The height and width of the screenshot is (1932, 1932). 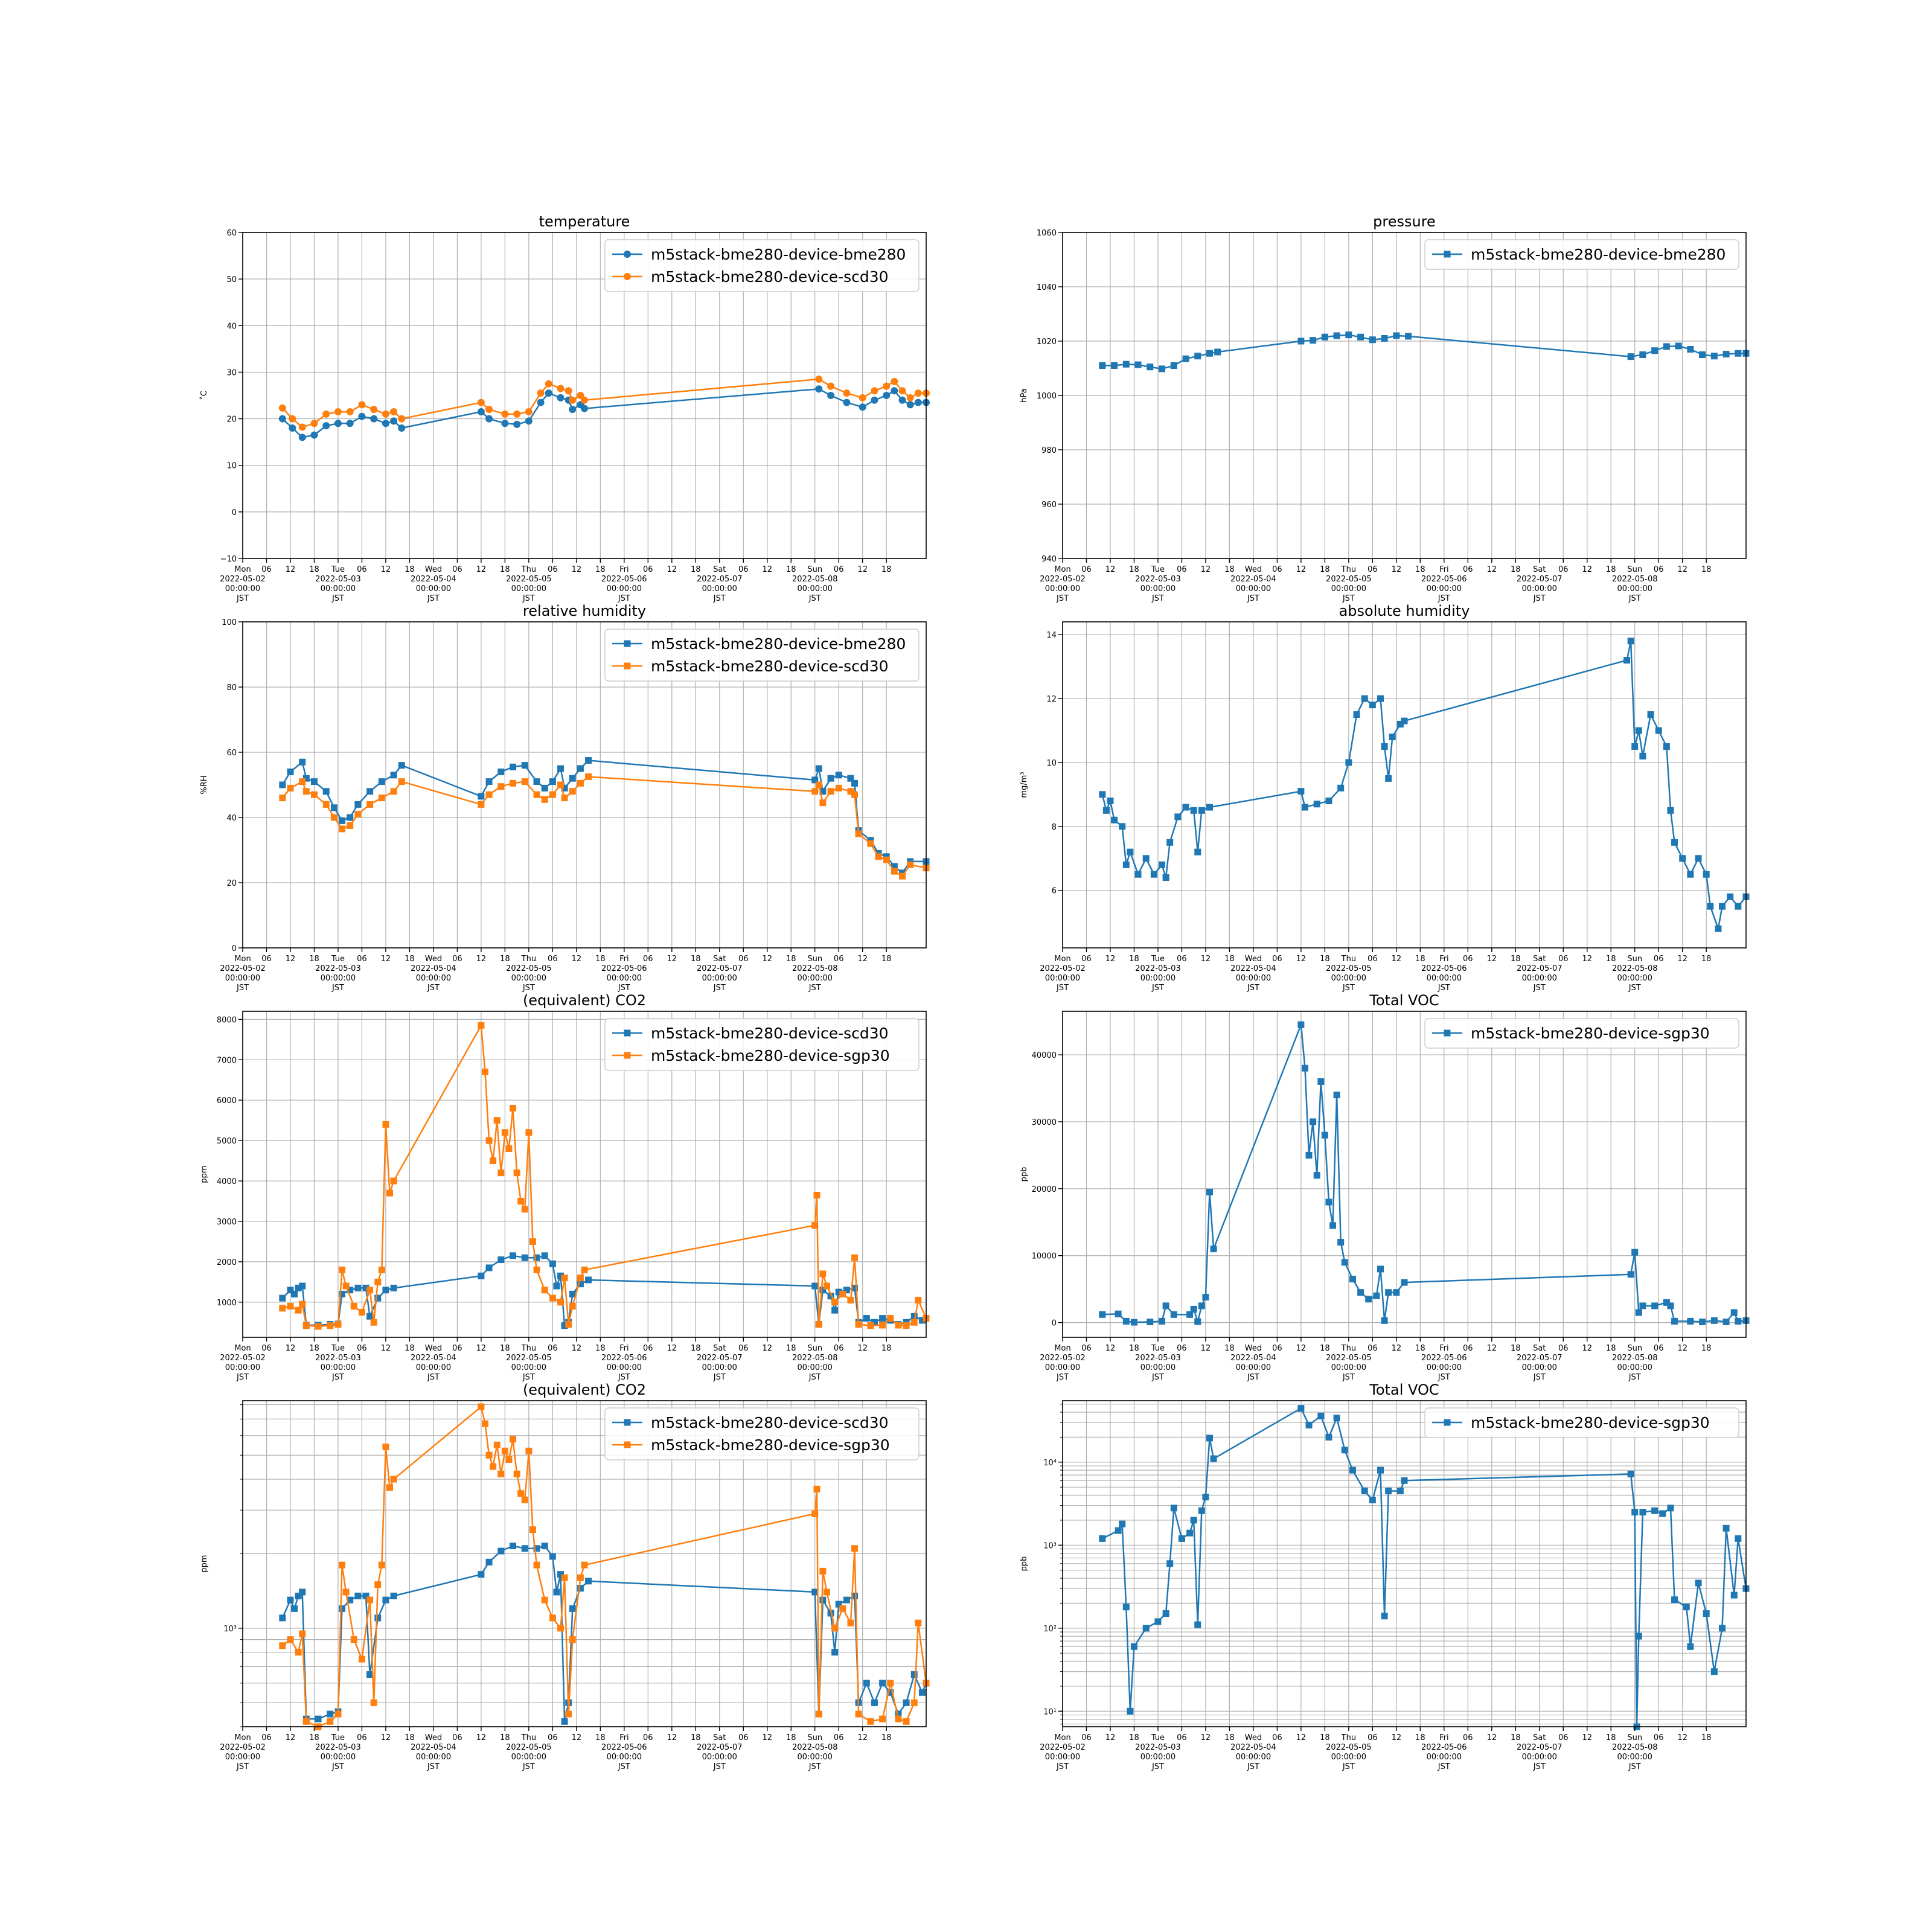 What do you see at coordinates (627, 1033) in the screenshot?
I see `legend-marker` at bounding box center [627, 1033].